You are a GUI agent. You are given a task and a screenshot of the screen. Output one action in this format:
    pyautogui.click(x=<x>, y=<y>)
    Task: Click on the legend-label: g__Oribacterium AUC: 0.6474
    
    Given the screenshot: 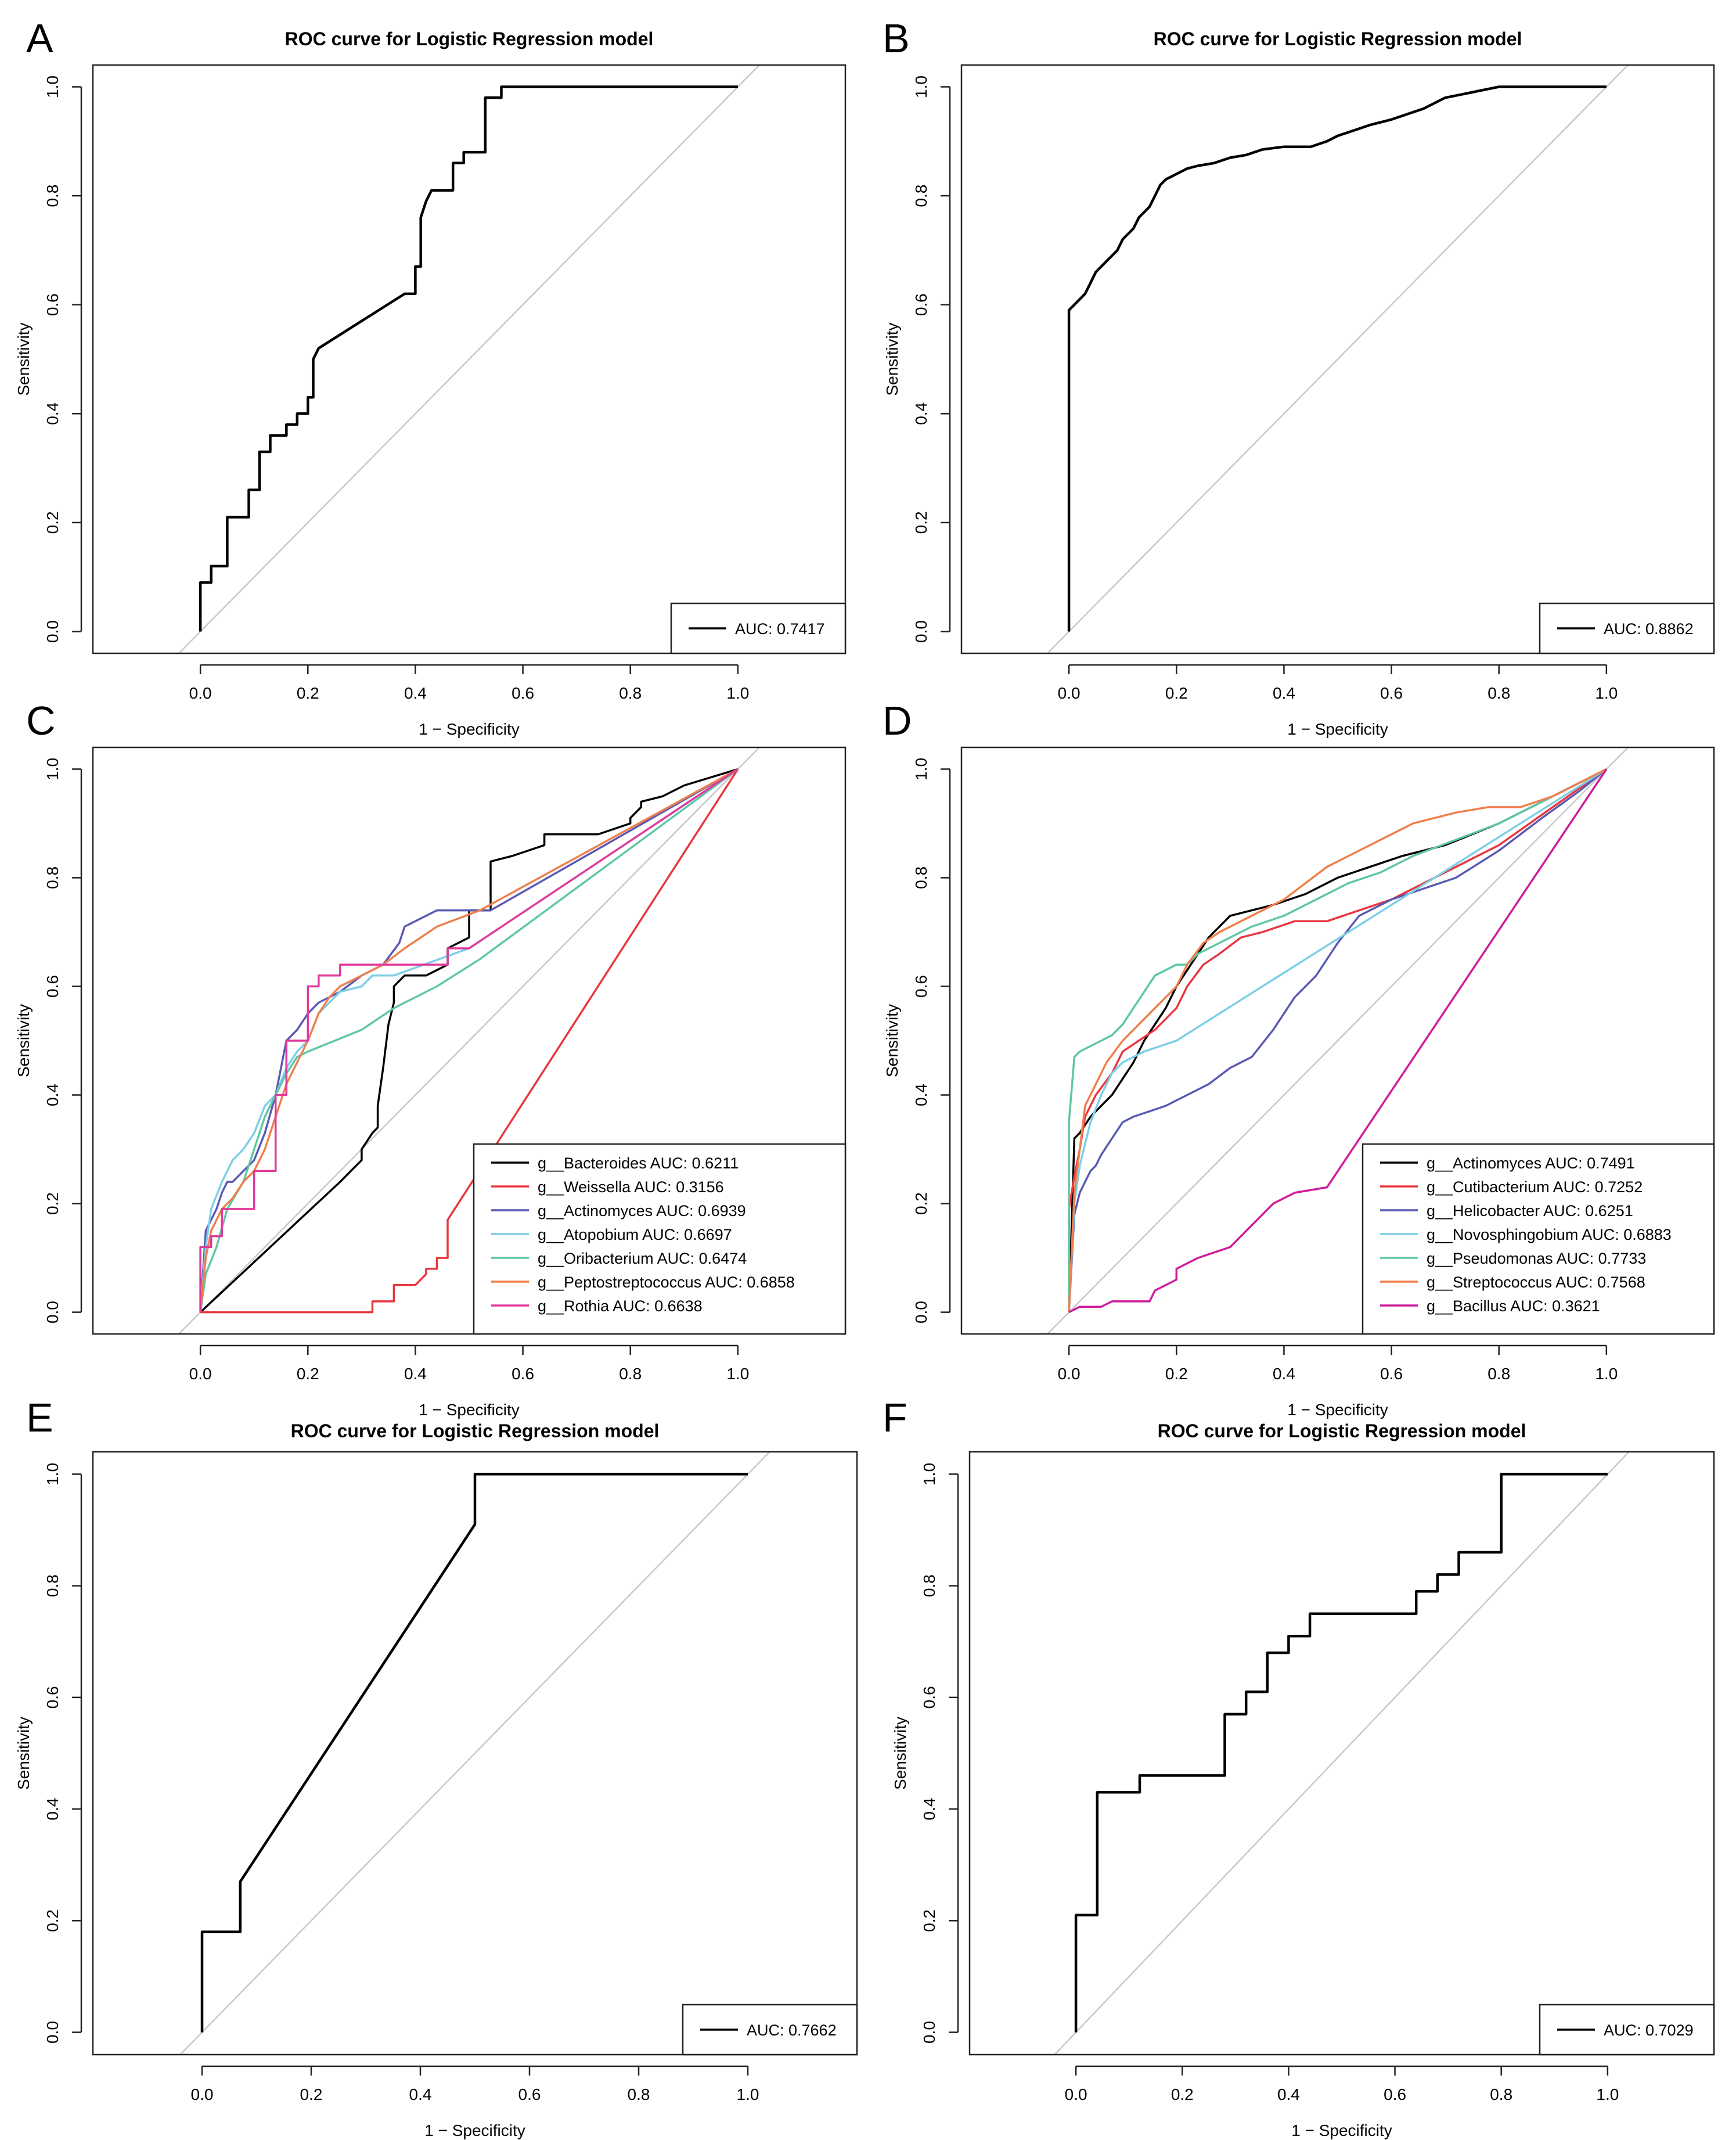 What is the action you would take?
    pyautogui.click(x=642, y=1259)
    